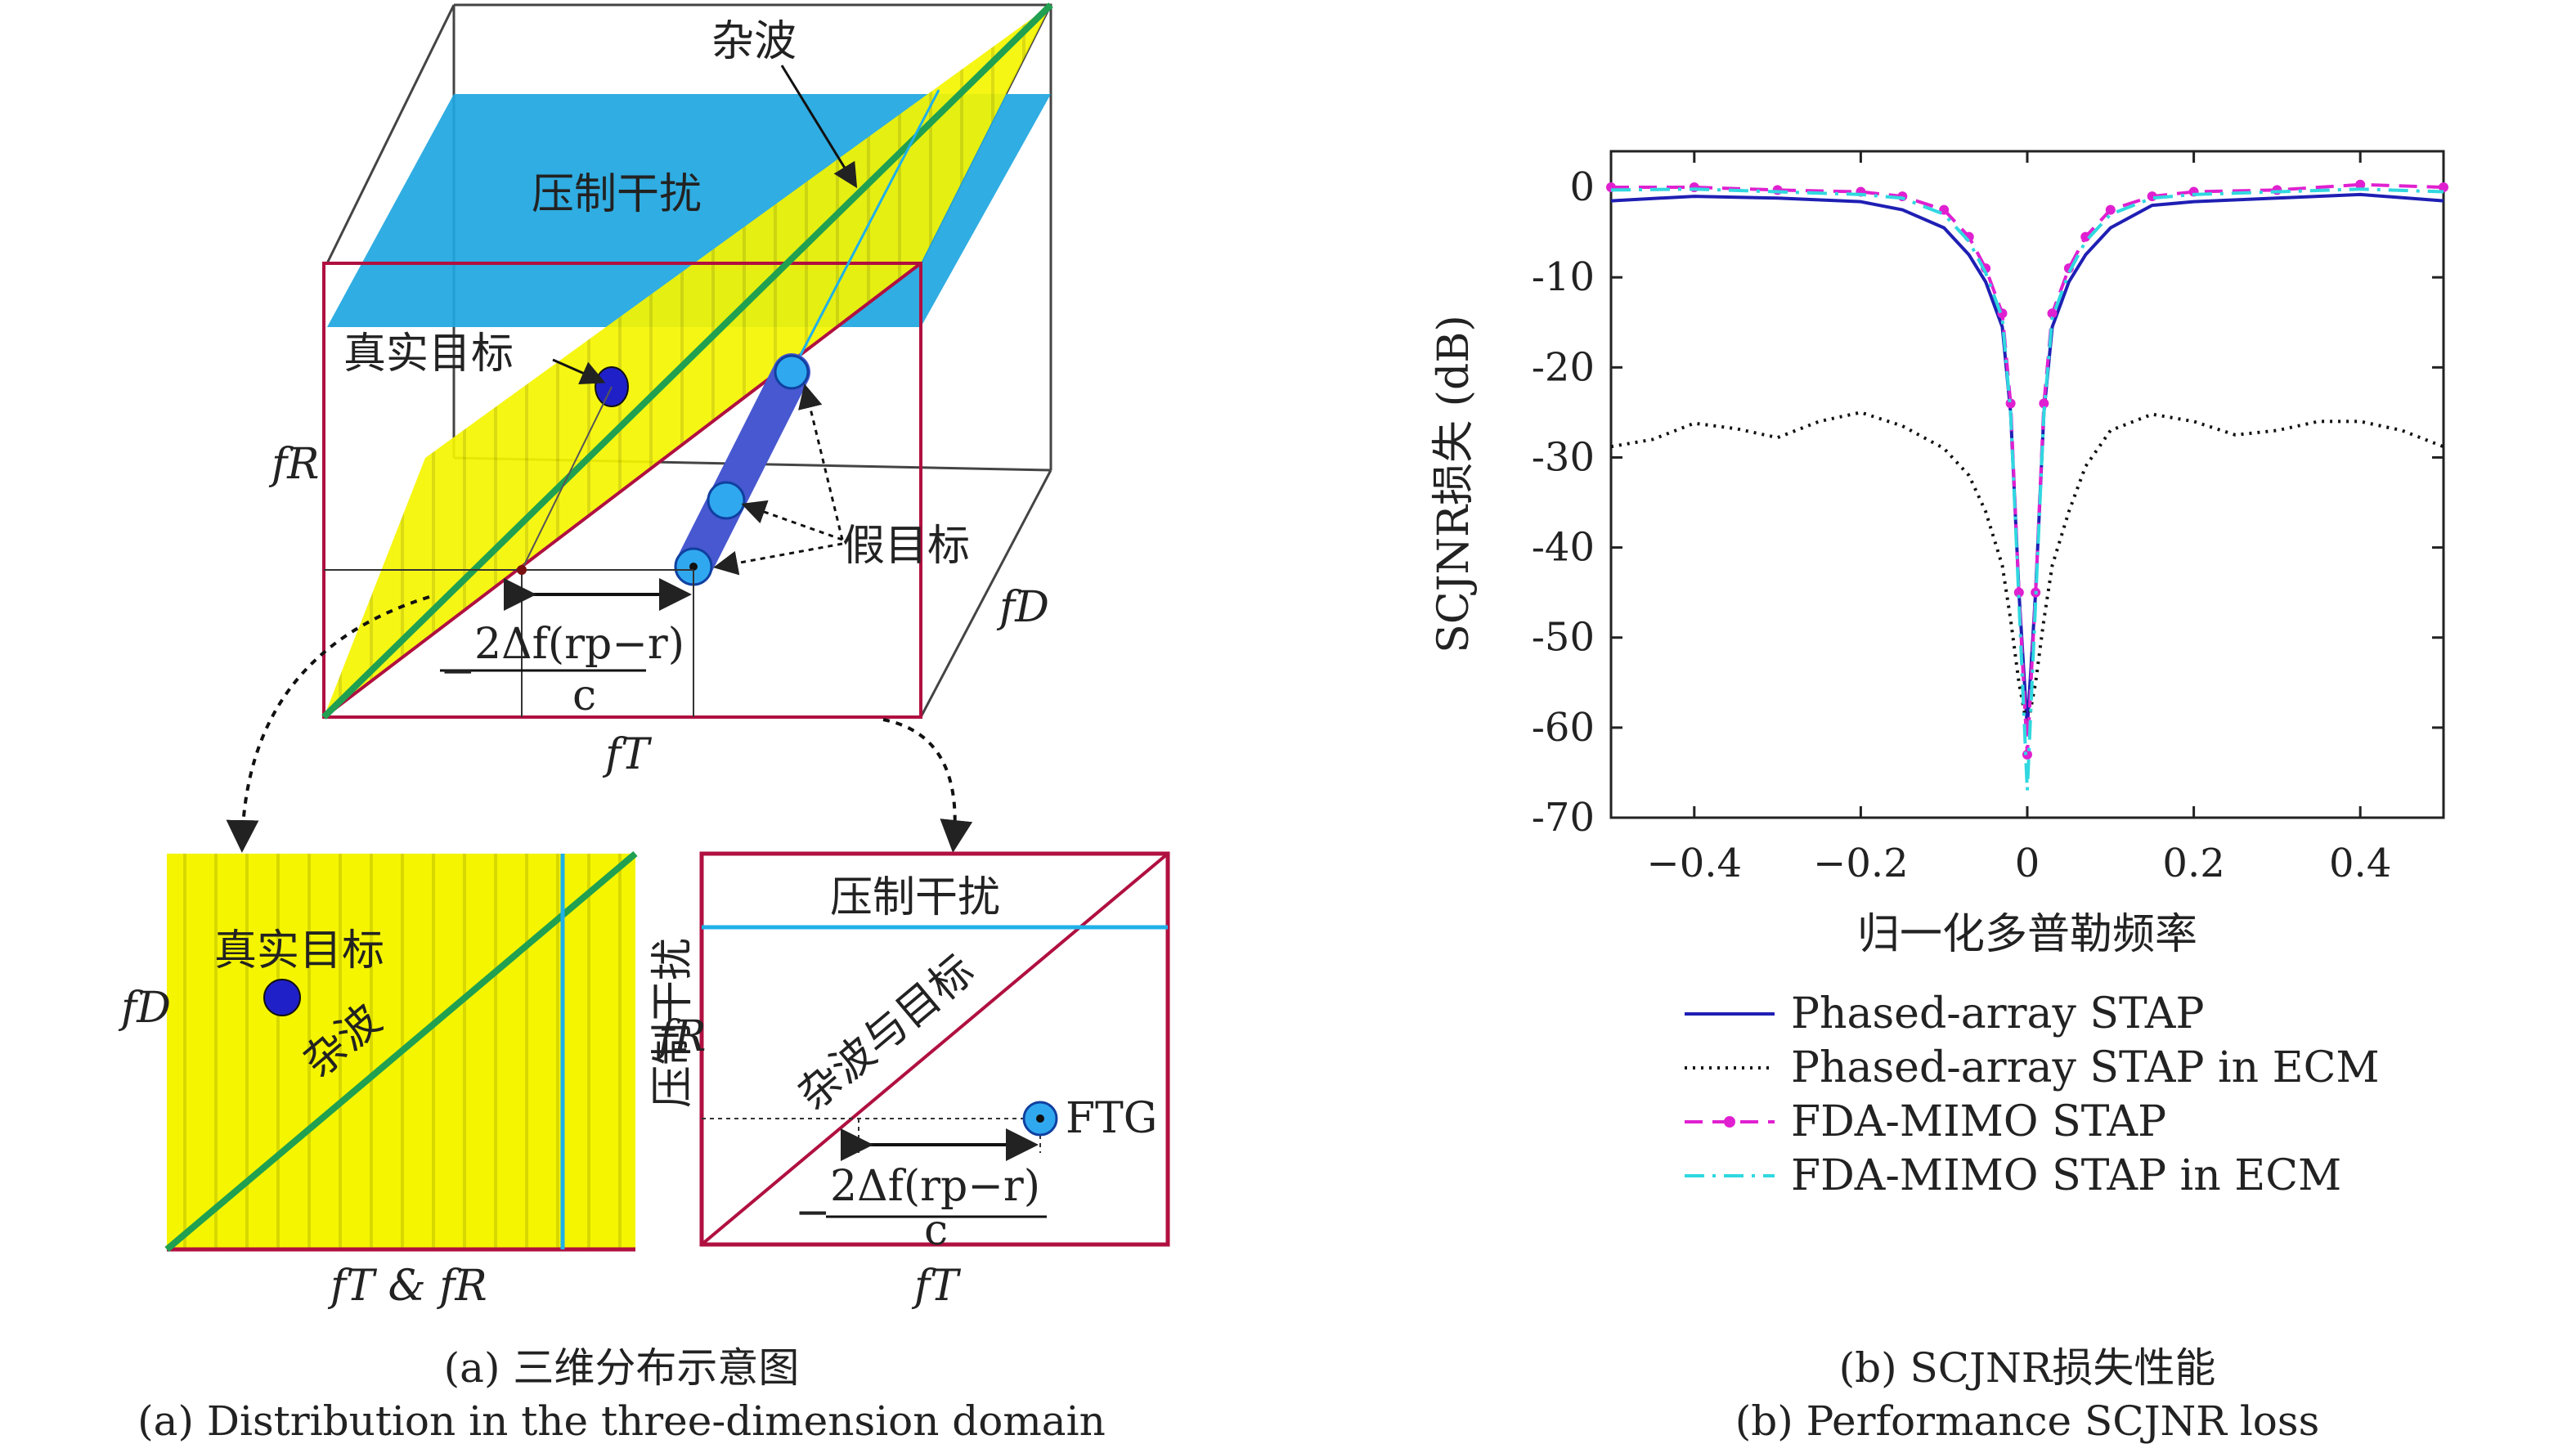 This screenshot has width=2576, height=1453. What do you see at coordinates (1563, 457) in the screenshot?
I see `y-tick-label: -30` at bounding box center [1563, 457].